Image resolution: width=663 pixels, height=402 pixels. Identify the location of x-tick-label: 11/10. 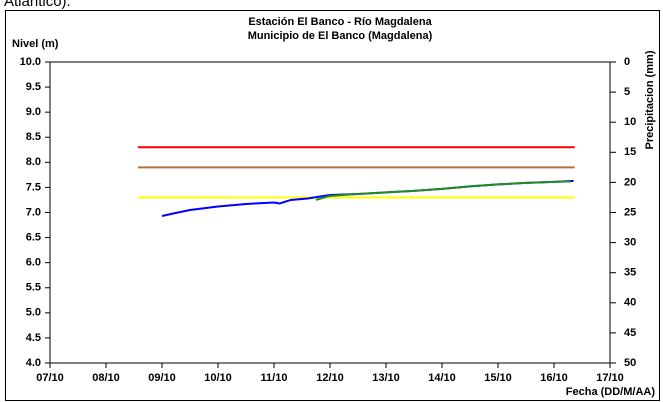
(274, 378).